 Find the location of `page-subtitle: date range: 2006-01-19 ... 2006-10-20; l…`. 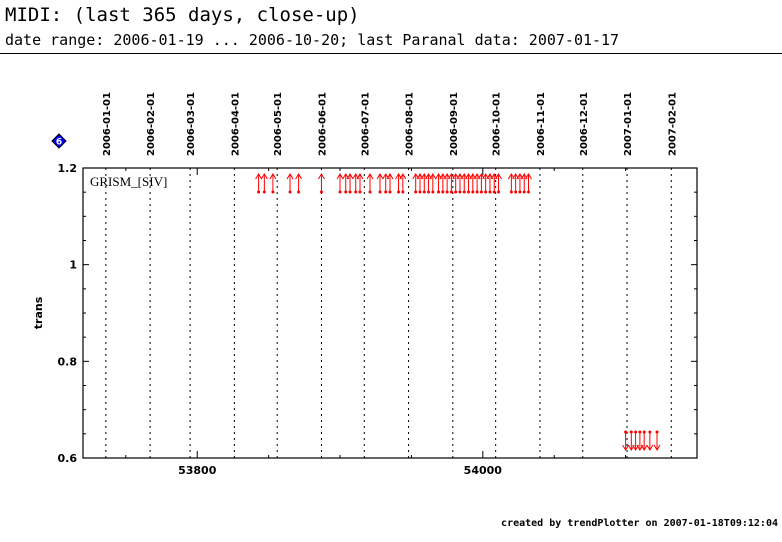

page-subtitle: date range: 2006-01-19 ... 2006-10-20; l… is located at coordinates (312, 40).